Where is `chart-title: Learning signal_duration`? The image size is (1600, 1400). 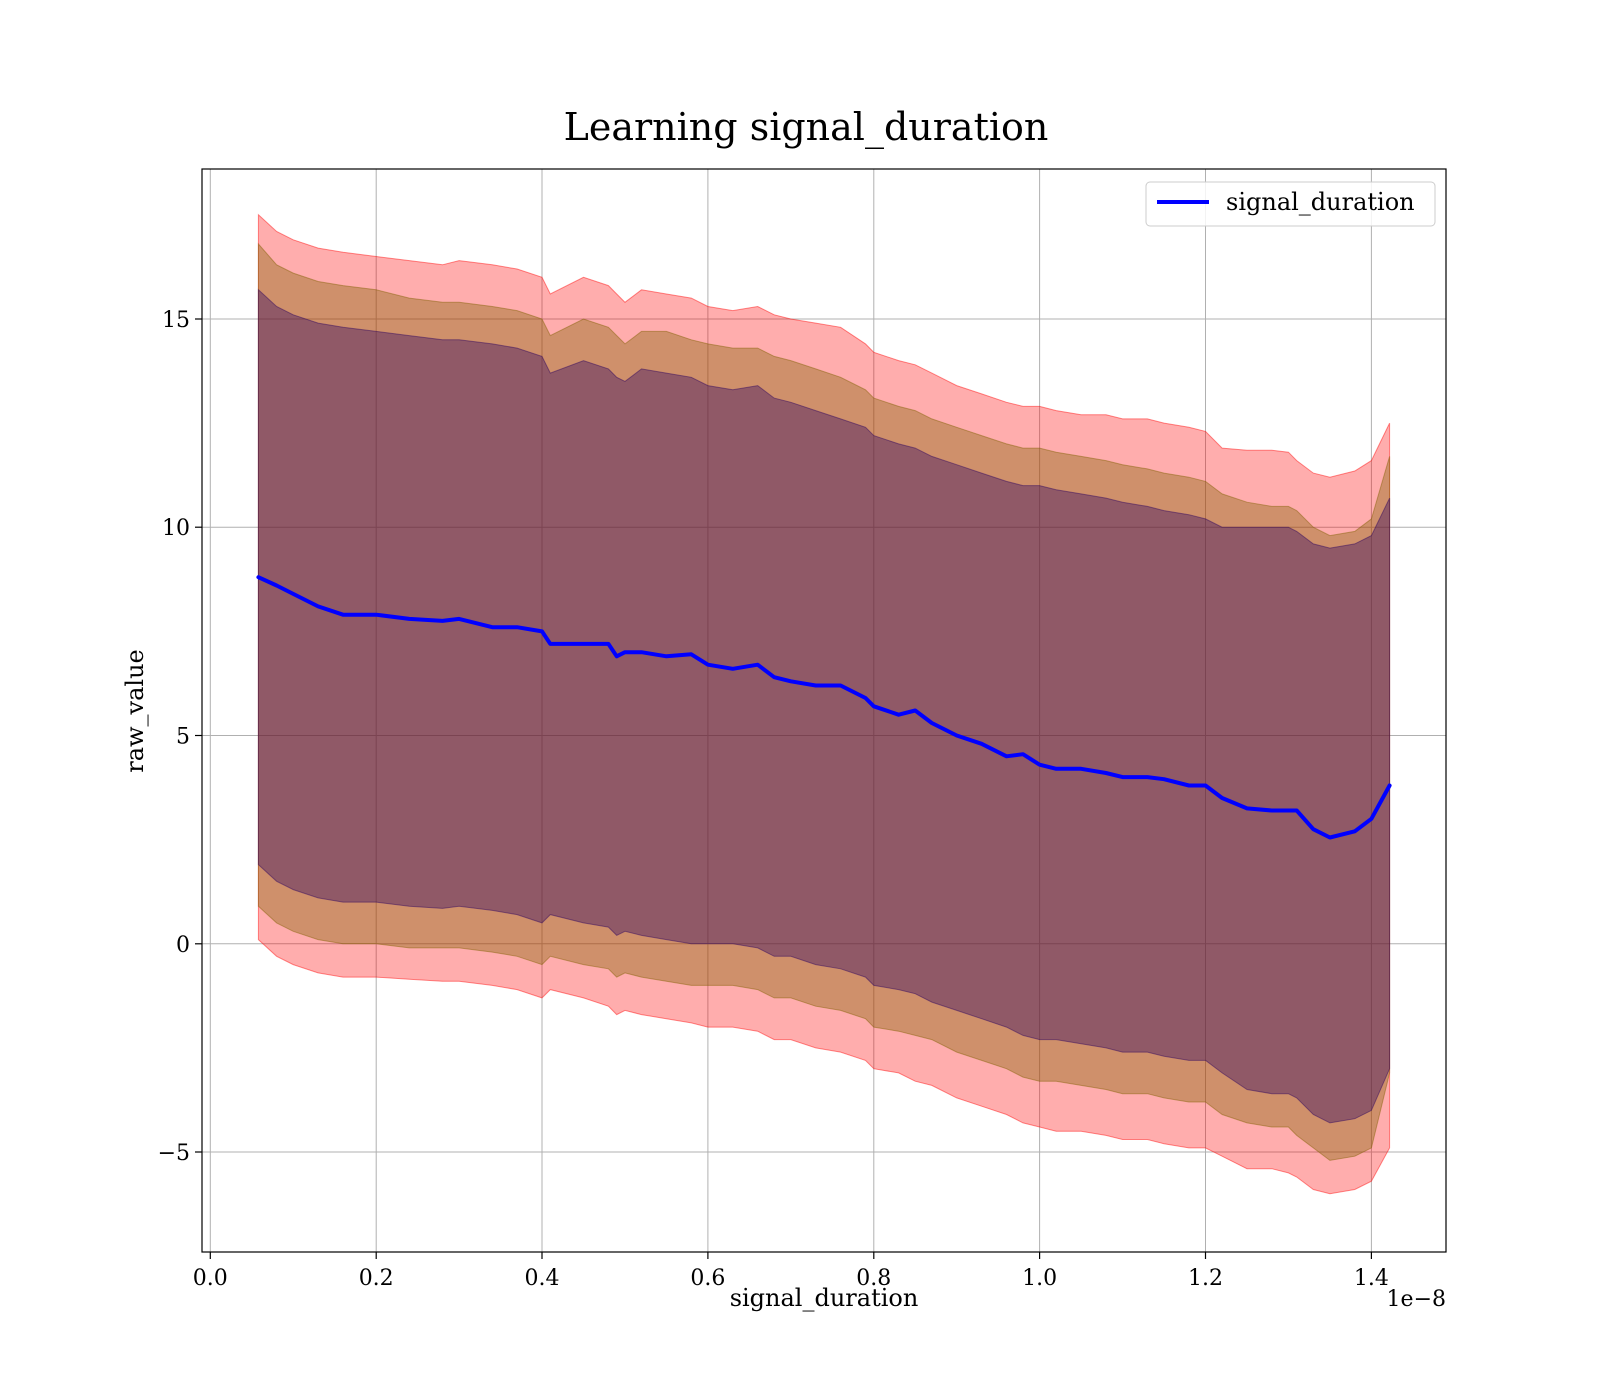
chart-title: Learning signal_duration is located at coordinates (806, 127).